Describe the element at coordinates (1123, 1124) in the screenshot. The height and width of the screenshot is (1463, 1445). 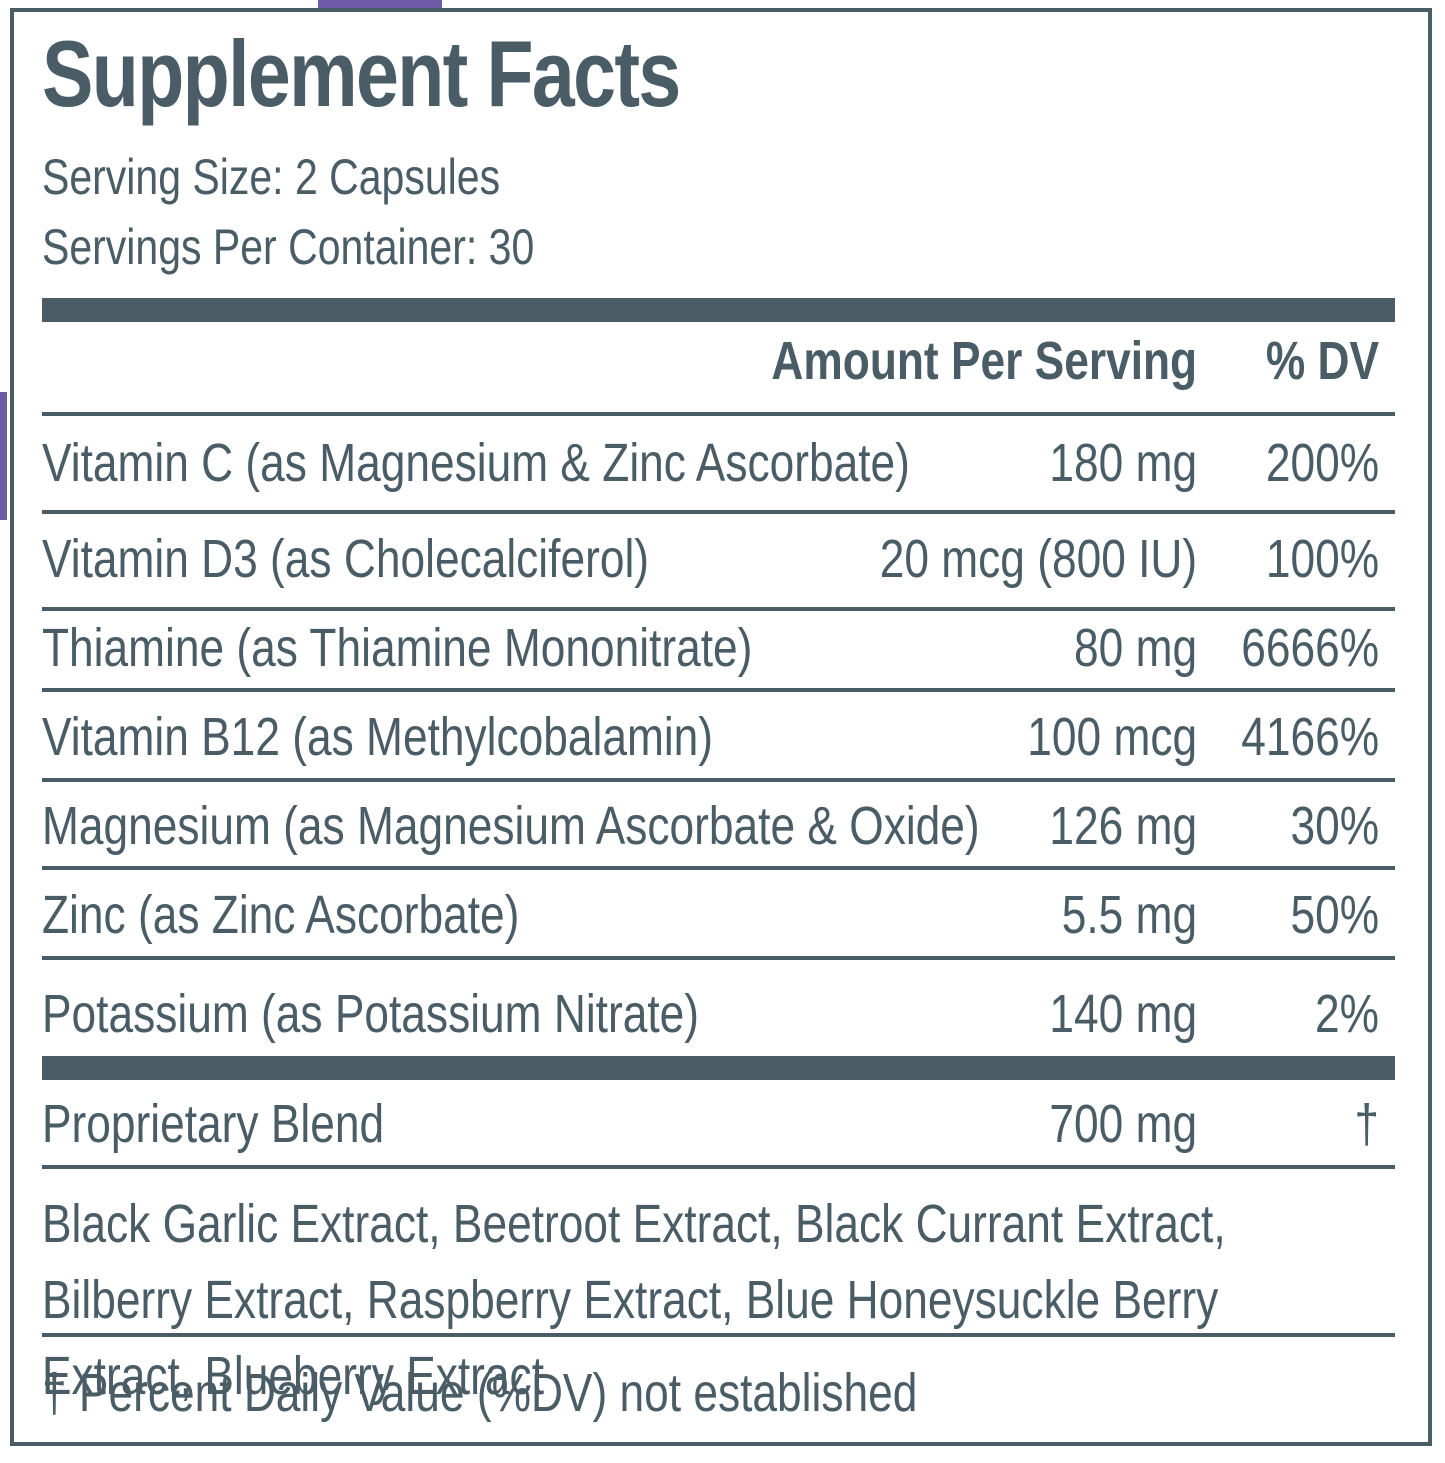
I see `blend-amount: 700 mg` at that location.